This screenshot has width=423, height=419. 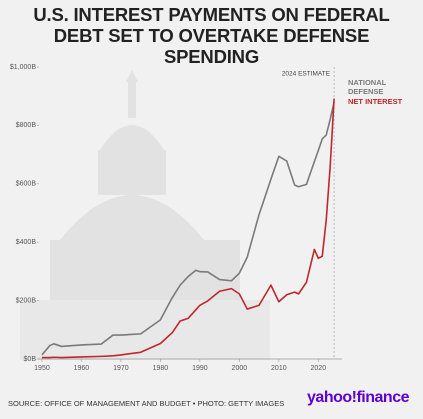 What do you see at coordinates (375, 101) in the screenshot?
I see `legend-label: NET INTEREST` at bounding box center [375, 101].